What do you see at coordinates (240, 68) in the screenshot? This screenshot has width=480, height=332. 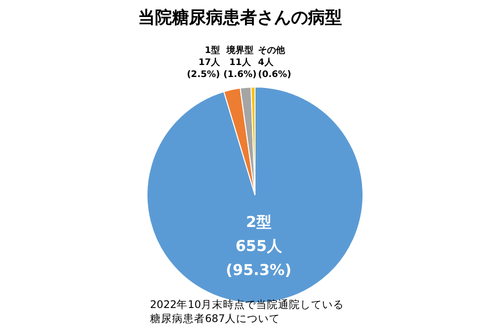 I see `data-label: 11人 (1.6%)` at bounding box center [240, 68].